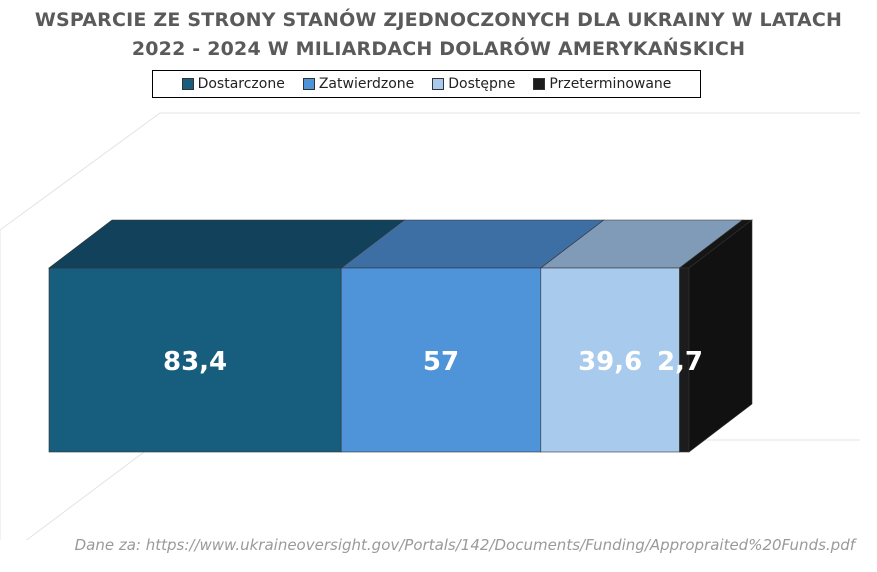  What do you see at coordinates (187, 84) in the screenshot?
I see `legend-swatch-dostarczone` at bounding box center [187, 84].